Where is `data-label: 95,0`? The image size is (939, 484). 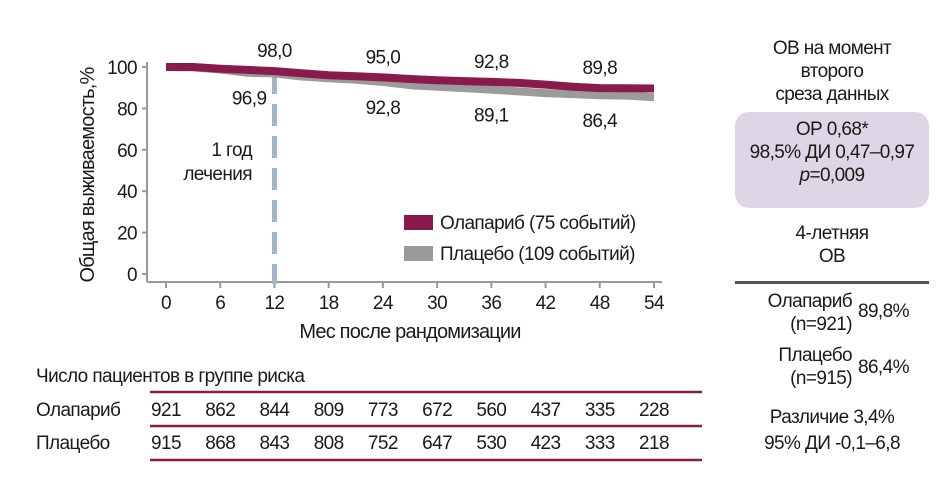 data-label: 95,0 is located at coordinates (383, 57).